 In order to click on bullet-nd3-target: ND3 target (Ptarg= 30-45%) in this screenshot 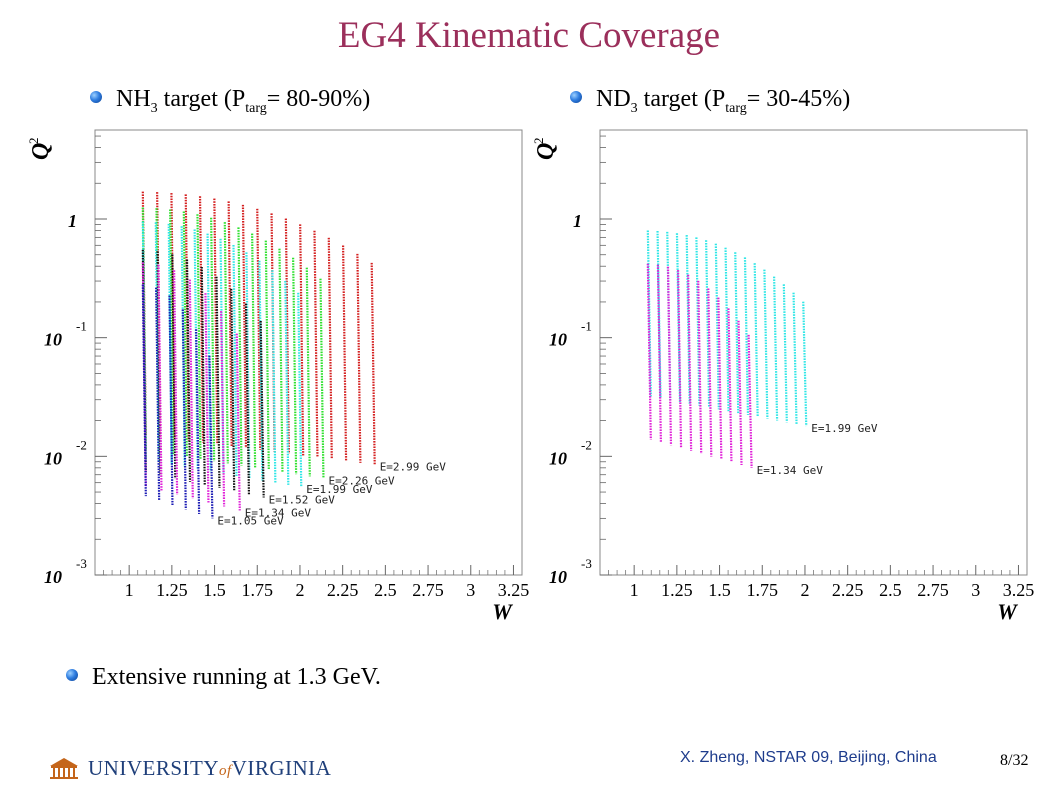, I will do `click(710, 101)`.